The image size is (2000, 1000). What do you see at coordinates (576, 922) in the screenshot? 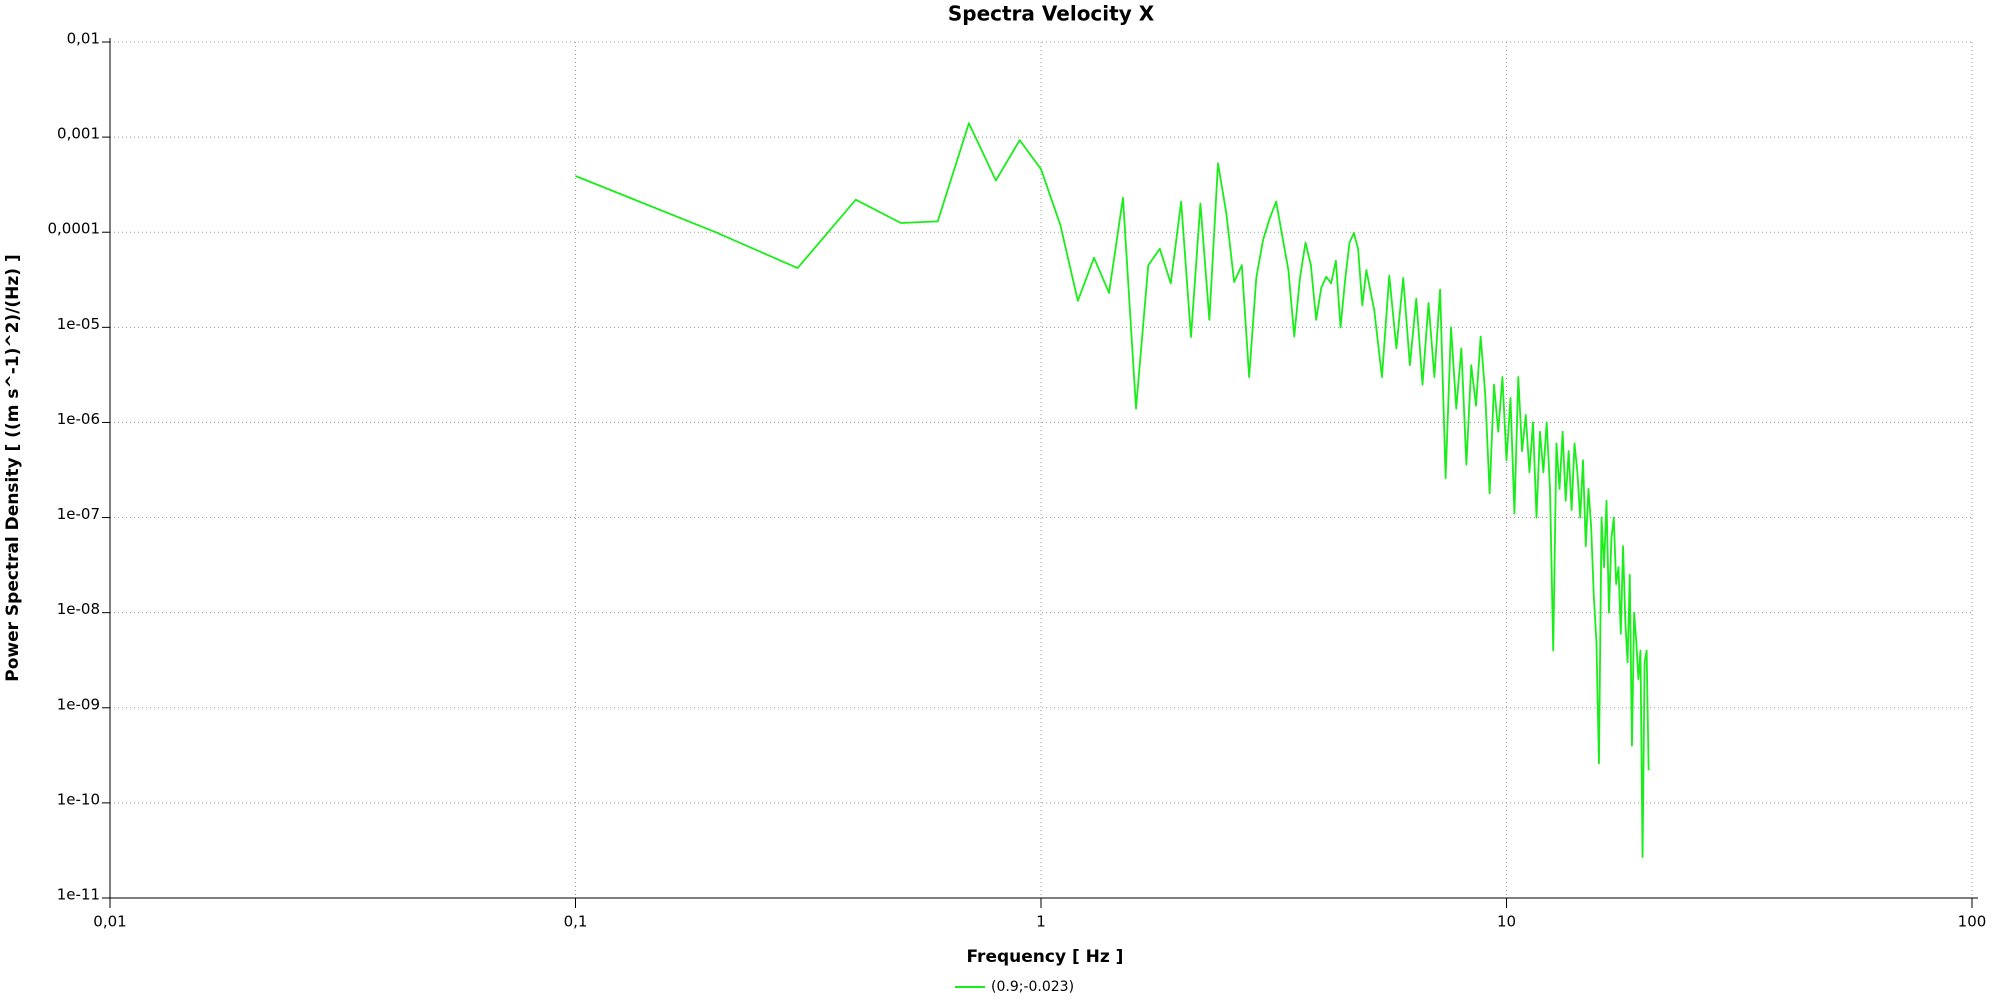
I see `x-tick-label: 0,1` at bounding box center [576, 922].